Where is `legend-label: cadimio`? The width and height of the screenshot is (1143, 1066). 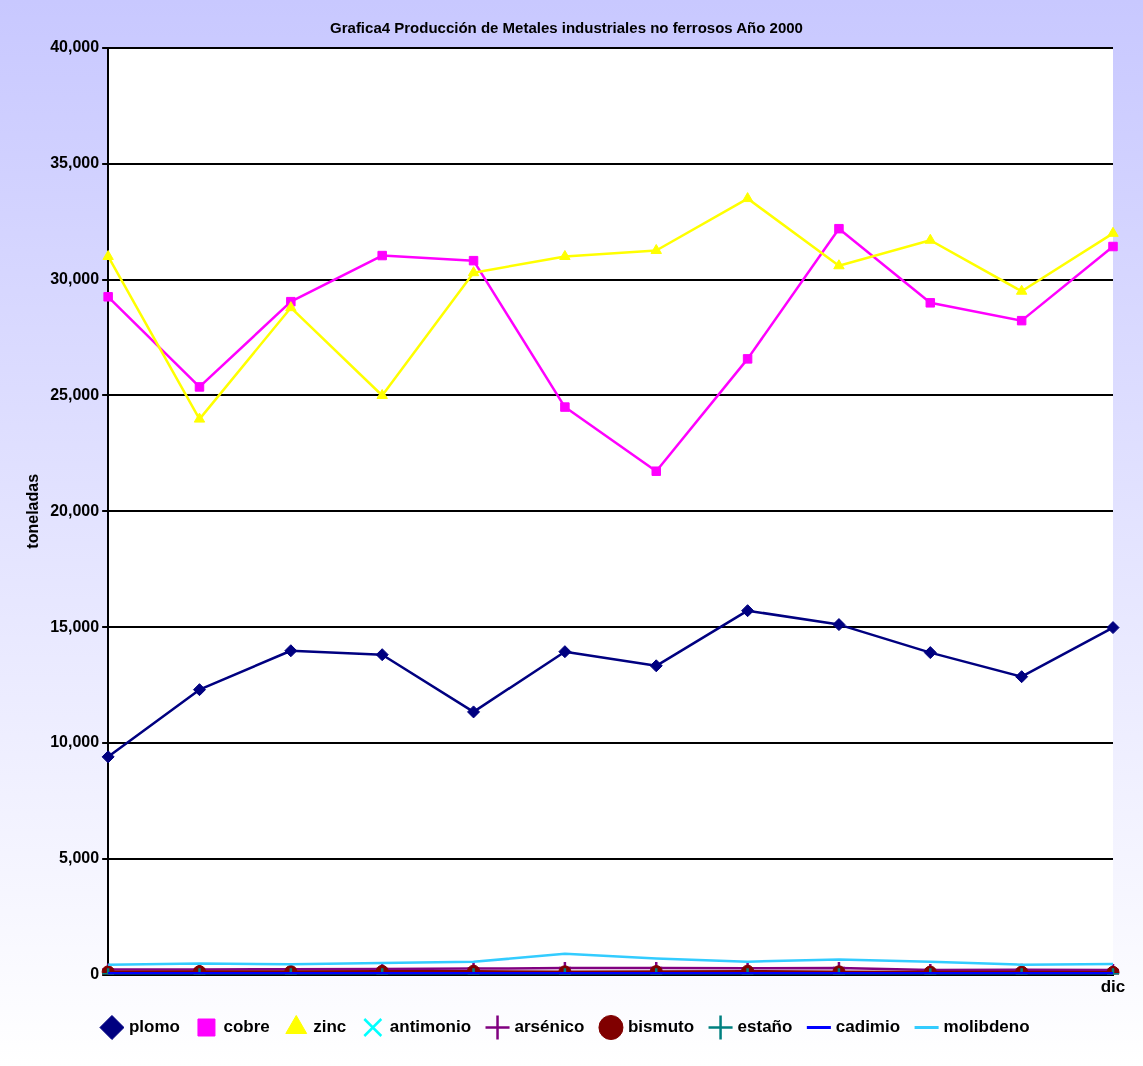 legend-label: cadimio is located at coordinates (868, 1027).